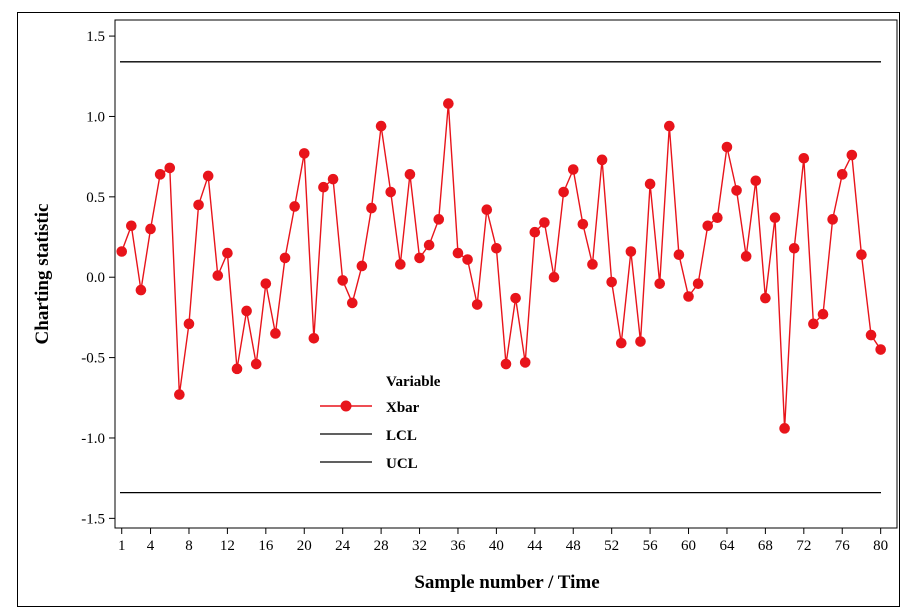  I want to click on x-tick-label: 52, so click(611, 546).